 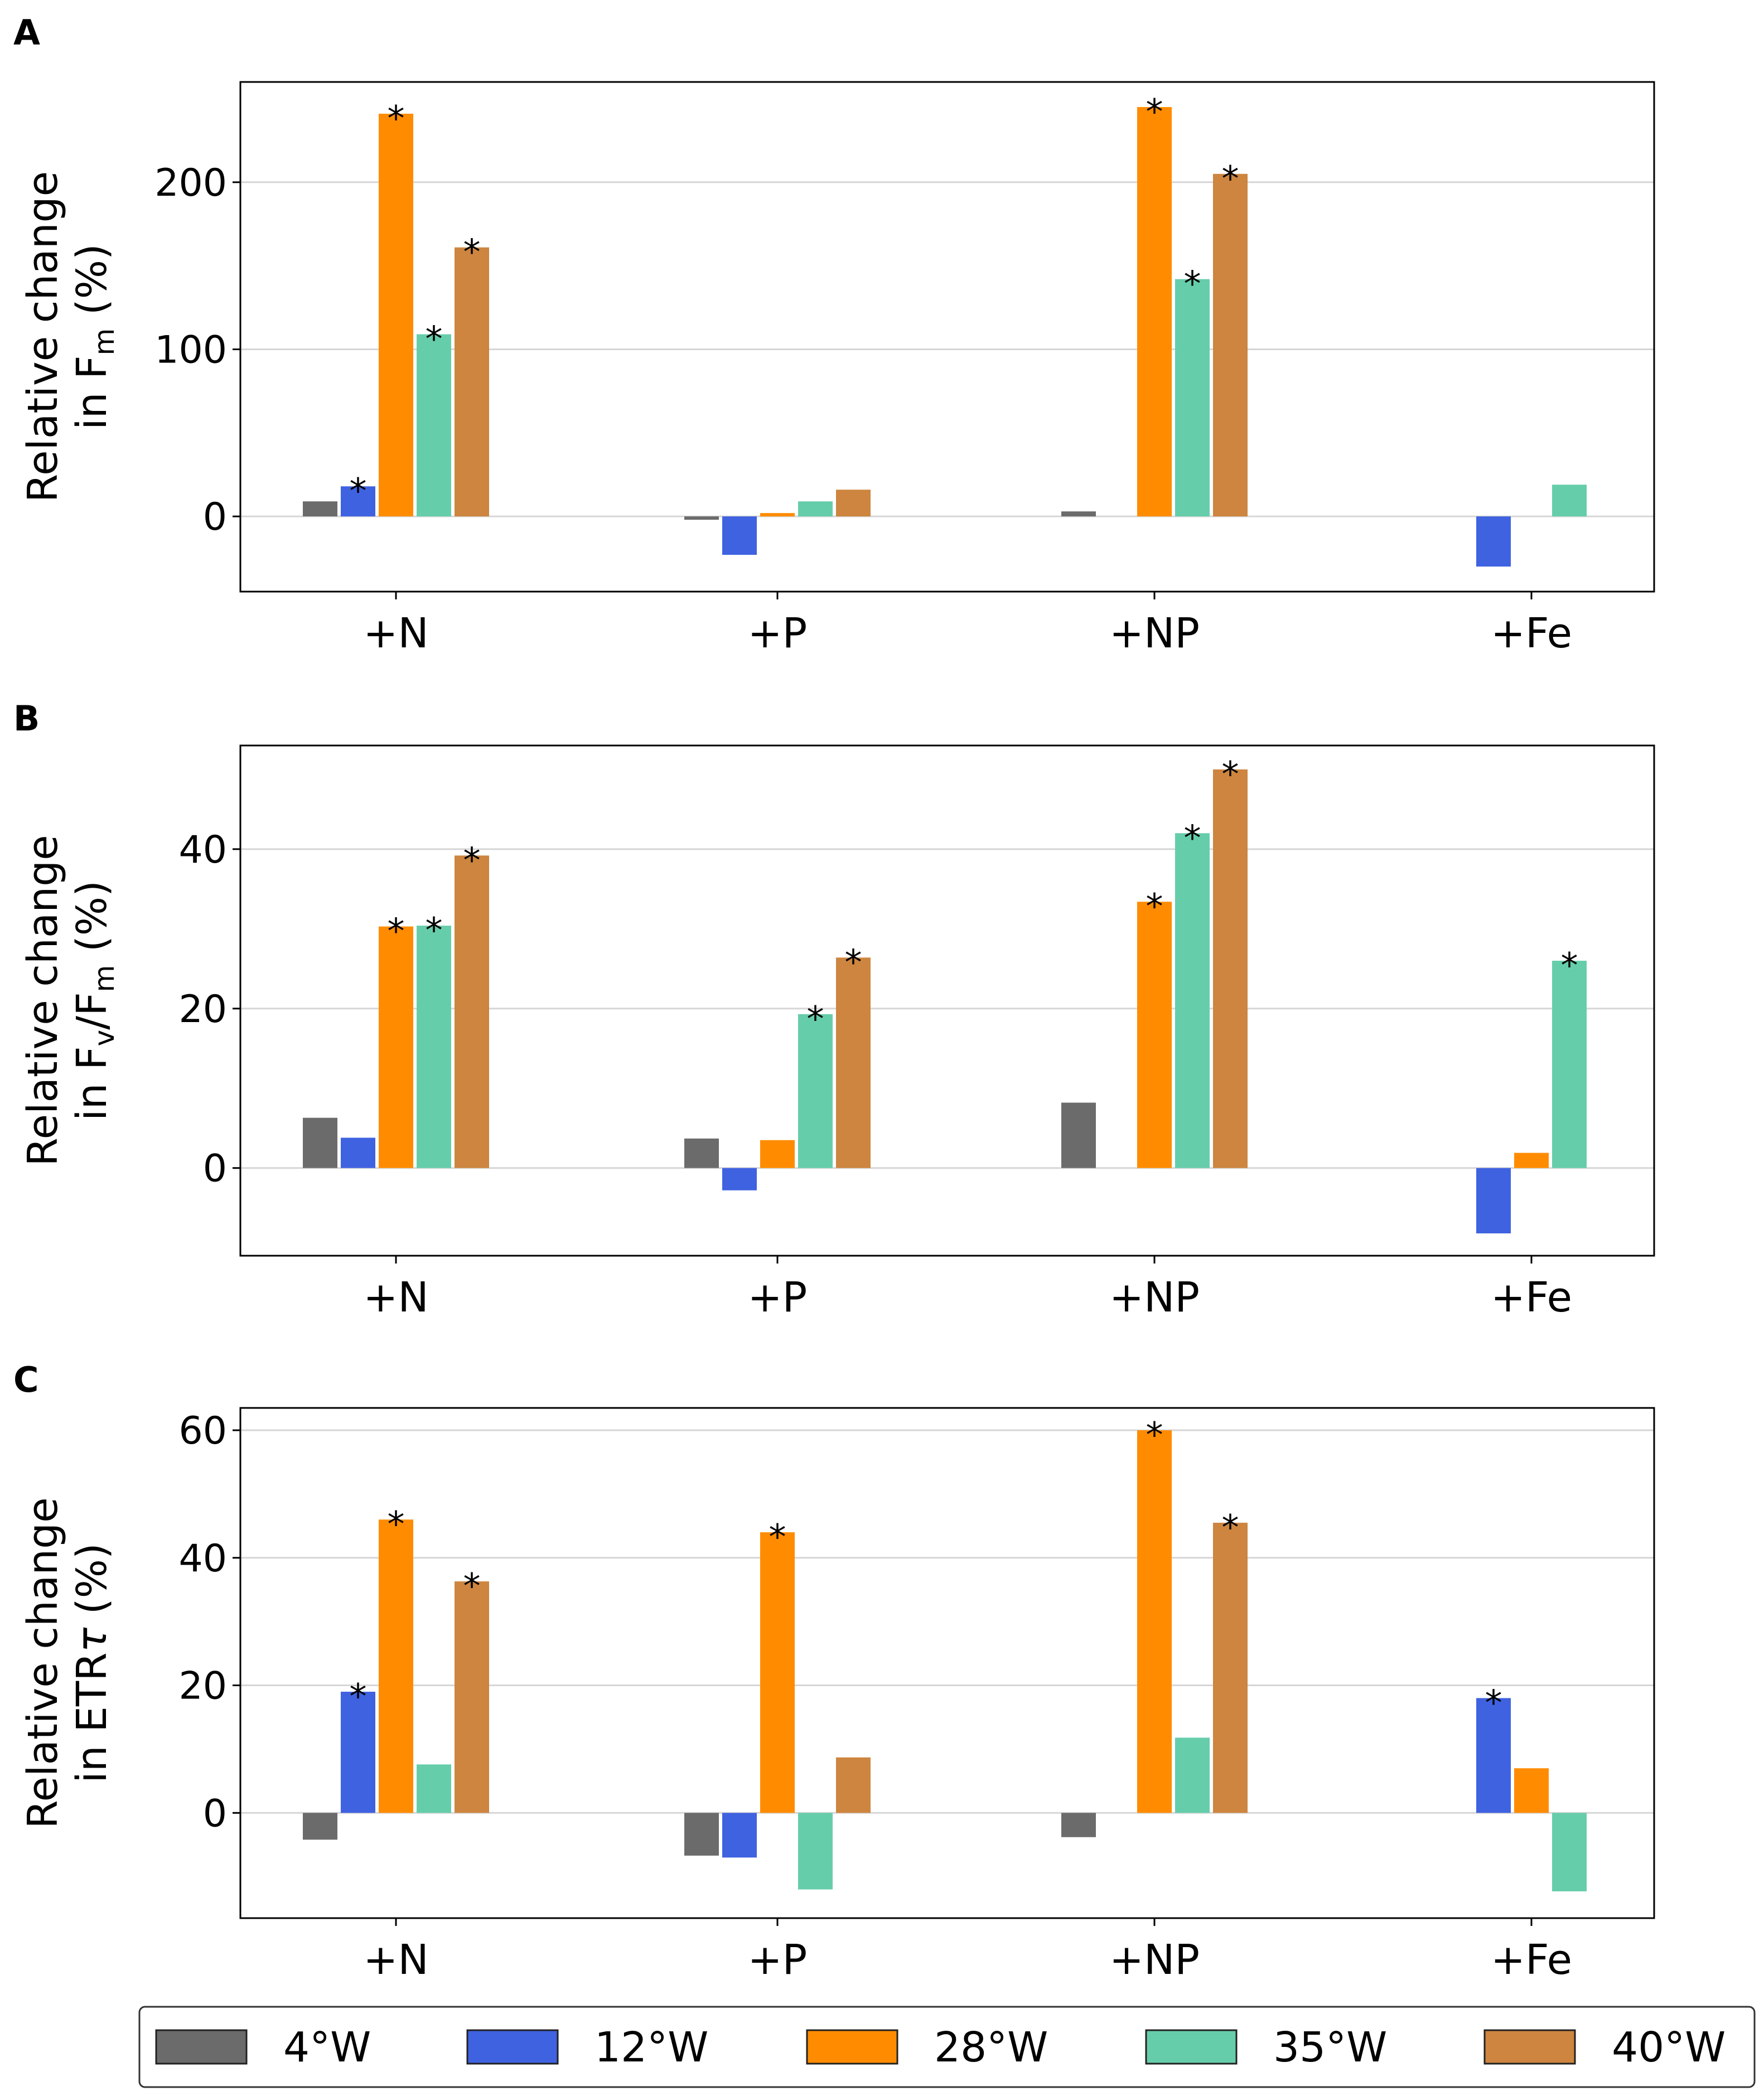 I want to click on panel-letter: A, so click(x=26, y=32).